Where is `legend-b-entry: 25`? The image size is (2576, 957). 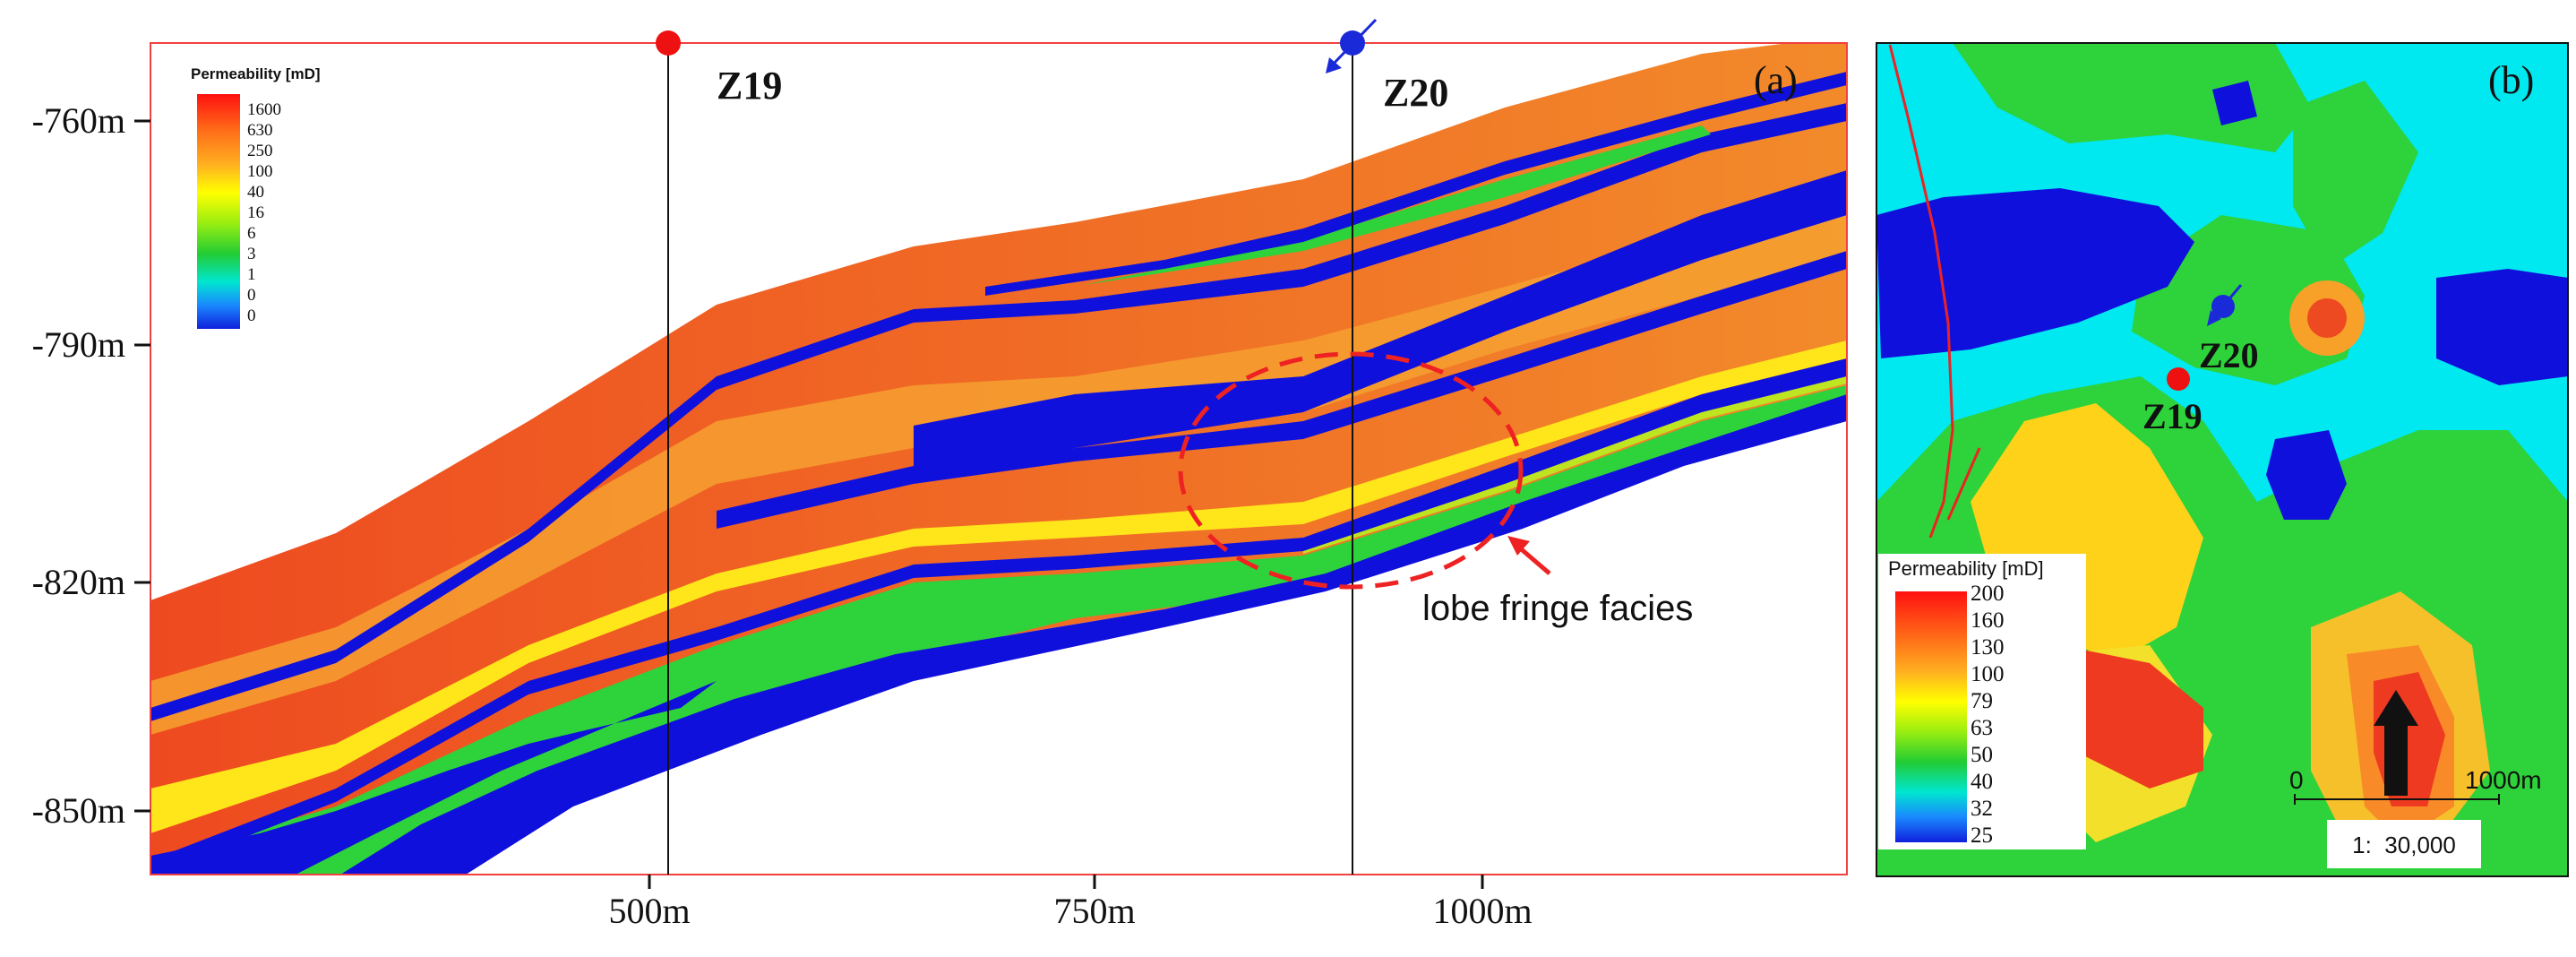 legend-b-entry: 25 is located at coordinates (1982, 836).